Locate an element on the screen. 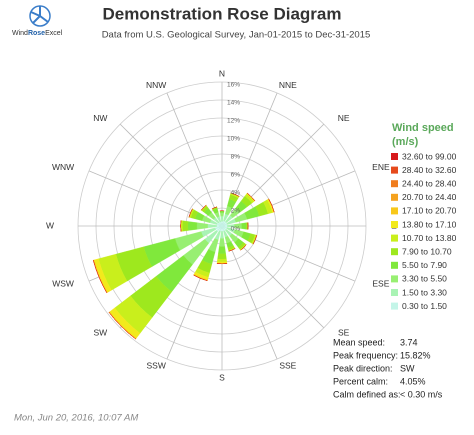  chart-title: Demonstration Rose Diagram is located at coordinates (222, 13).